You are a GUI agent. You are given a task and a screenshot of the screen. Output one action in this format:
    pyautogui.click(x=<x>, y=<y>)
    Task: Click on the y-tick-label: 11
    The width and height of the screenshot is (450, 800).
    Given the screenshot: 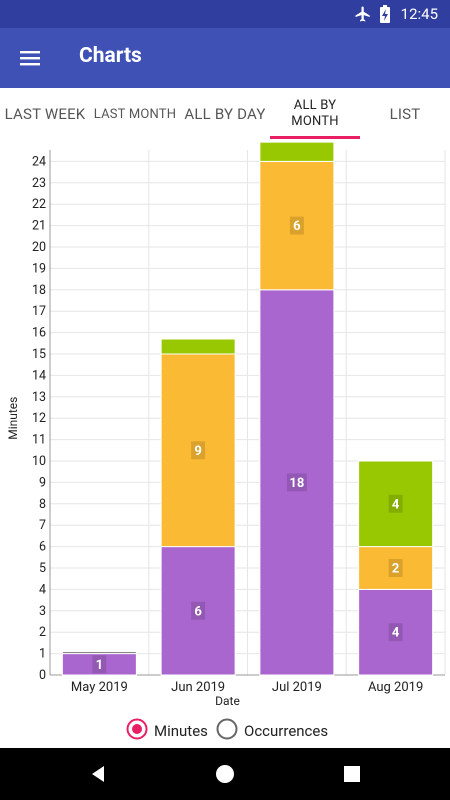 What is the action you would take?
    pyautogui.click(x=39, y=440)
    